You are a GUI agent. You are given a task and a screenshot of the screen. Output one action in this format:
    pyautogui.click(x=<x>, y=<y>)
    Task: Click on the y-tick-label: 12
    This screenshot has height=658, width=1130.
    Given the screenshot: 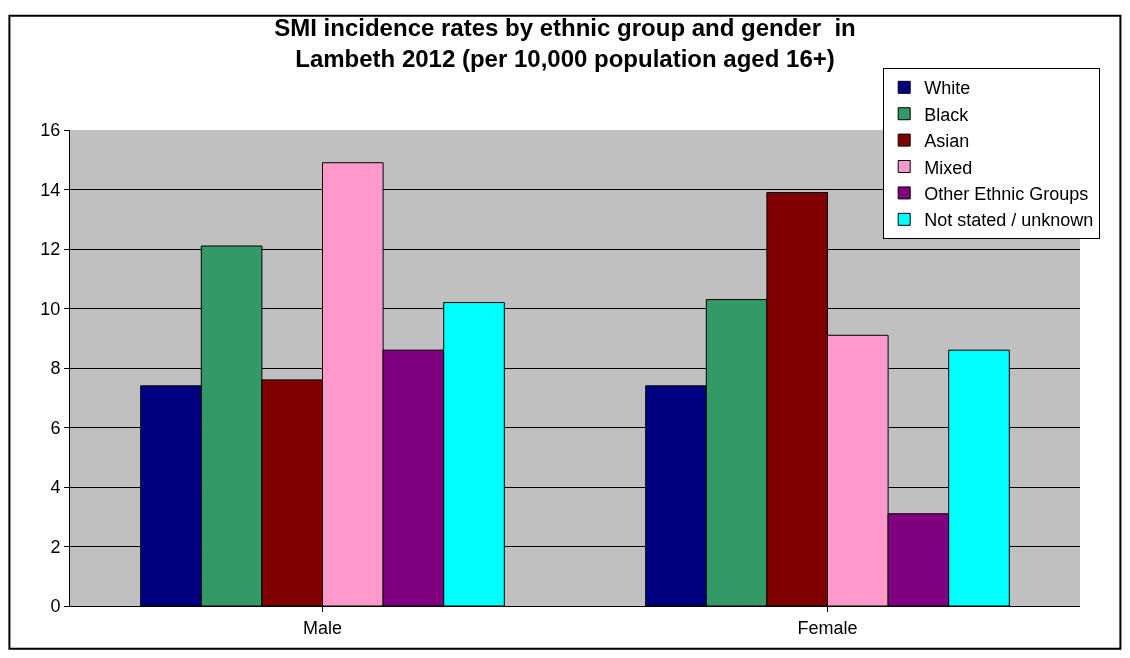 What is the action you would take?
    pyautogui.click(x=50, y=249)
    